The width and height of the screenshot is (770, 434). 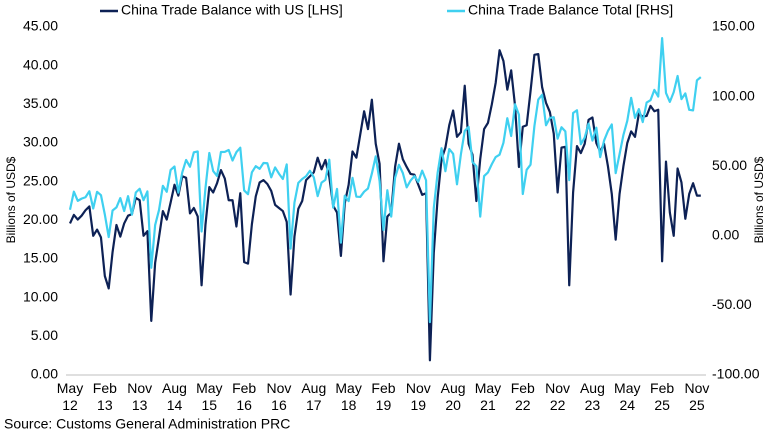 I want to click on x-tick-label: Aug 23, so click(x=592, y=396).